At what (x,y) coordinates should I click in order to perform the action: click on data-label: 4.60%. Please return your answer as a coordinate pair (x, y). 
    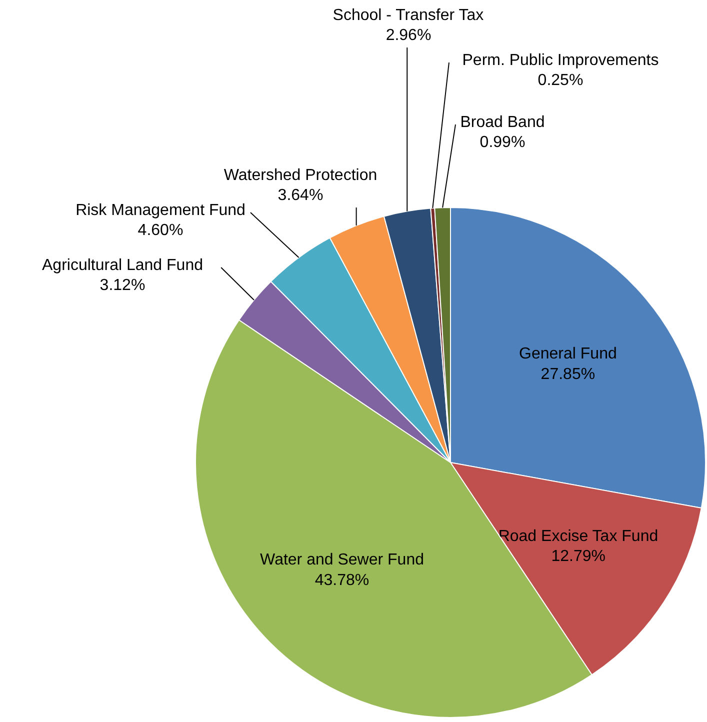
    Looking at the image, I should click on (161, 231).